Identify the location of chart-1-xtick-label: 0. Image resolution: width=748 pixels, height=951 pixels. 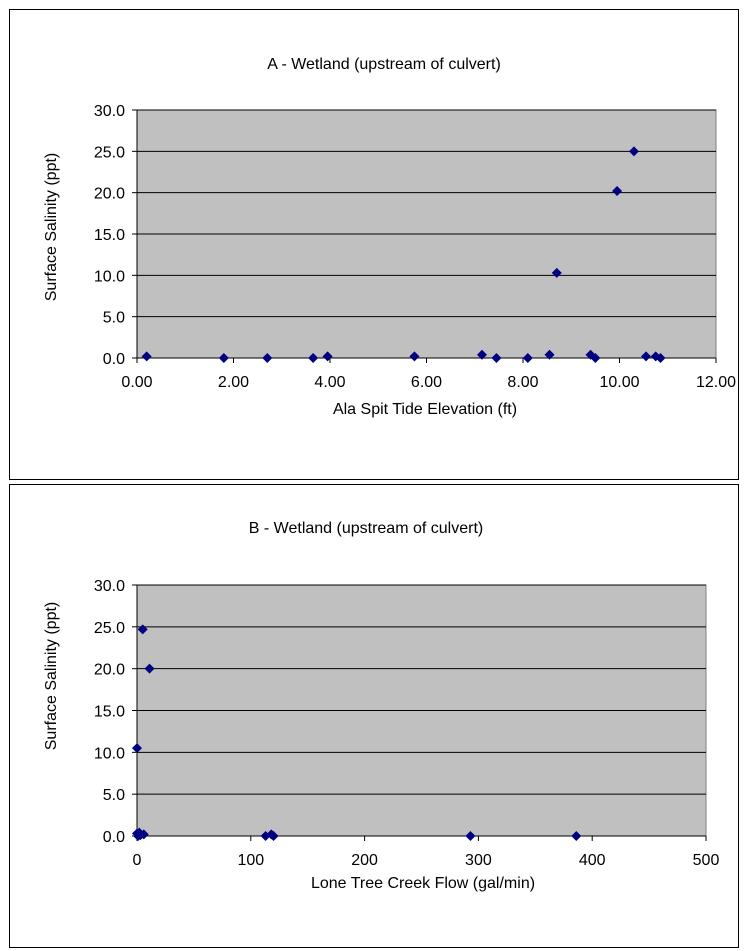
(137, 860).